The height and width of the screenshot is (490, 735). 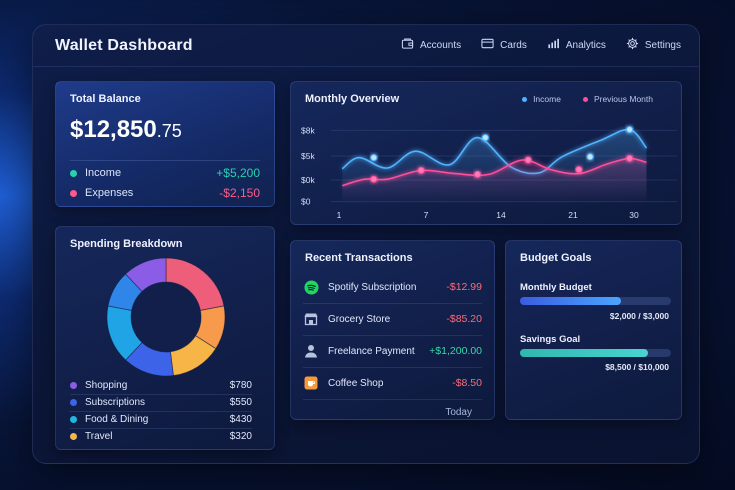 I want to click on transaction-label: Coffee Shop, so click(x=356, y=383).